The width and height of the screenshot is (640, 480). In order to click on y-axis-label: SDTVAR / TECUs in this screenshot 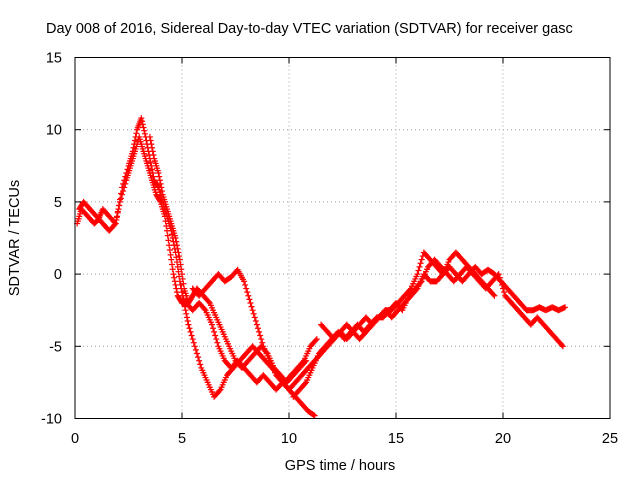, I will do `click(15, 238)`.